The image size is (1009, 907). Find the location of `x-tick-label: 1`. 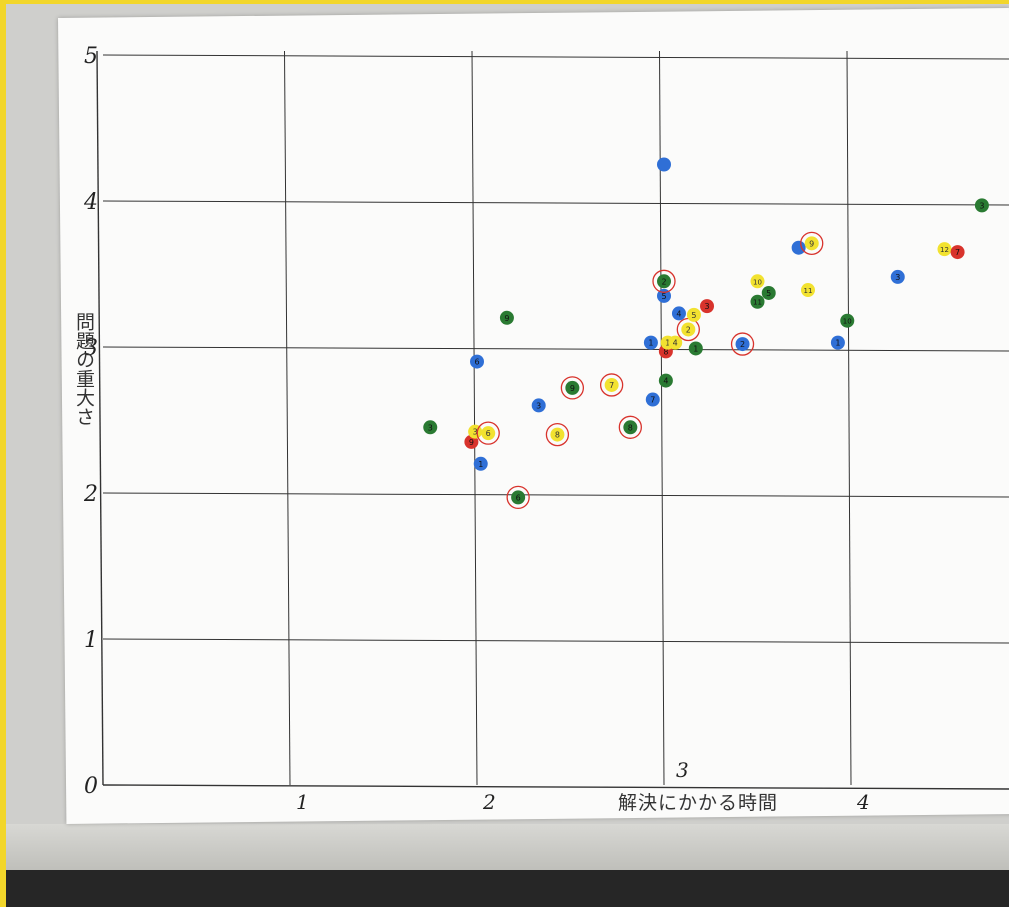

x-tick-label: 1 is located at coordinates (302, 802).